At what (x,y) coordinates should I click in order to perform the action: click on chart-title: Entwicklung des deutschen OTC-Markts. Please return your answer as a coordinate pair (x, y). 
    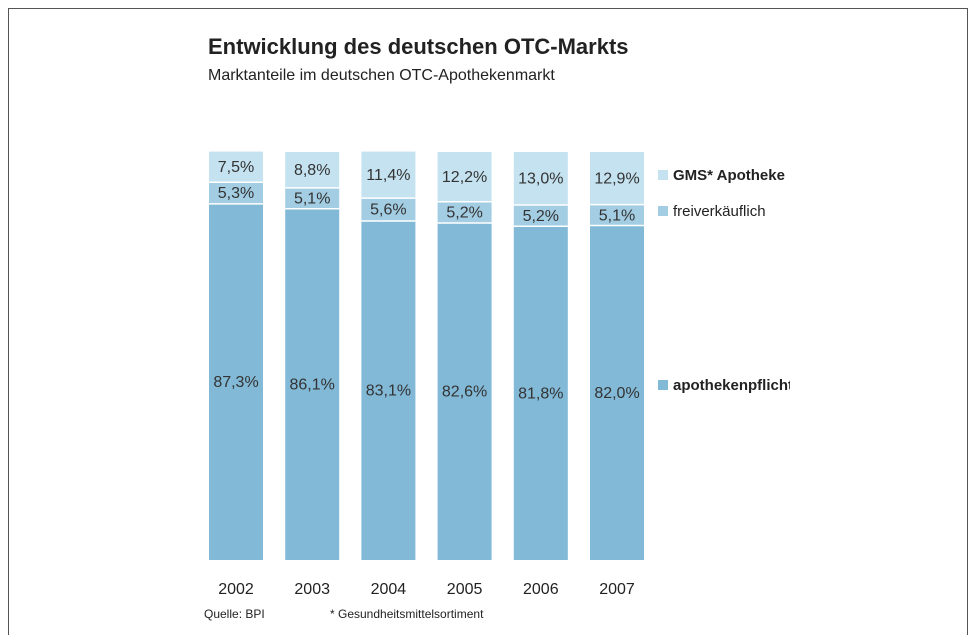
    Looking at the image, I should click on (418, 46).